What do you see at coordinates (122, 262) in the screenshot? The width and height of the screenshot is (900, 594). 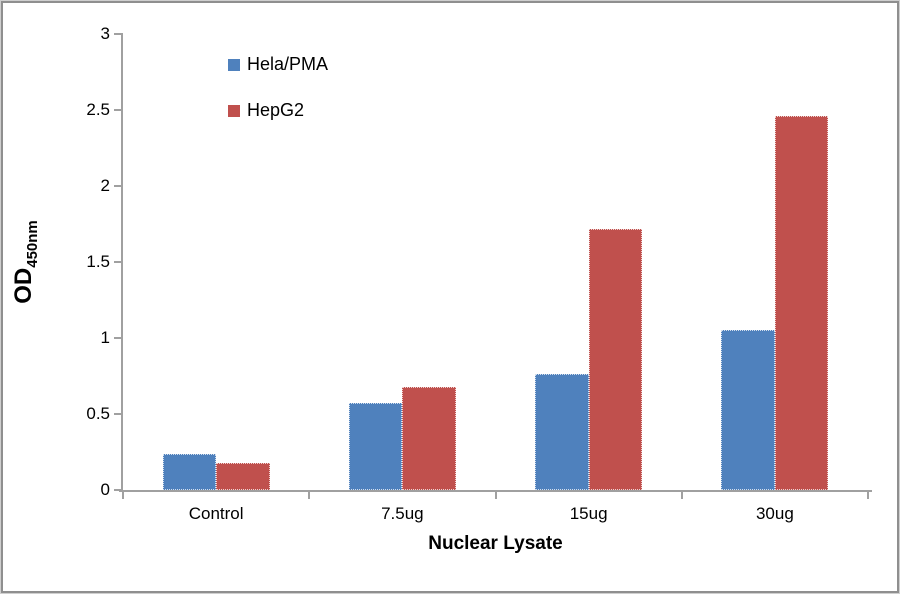 I see `y-axis` at bounding box center [122, 262].